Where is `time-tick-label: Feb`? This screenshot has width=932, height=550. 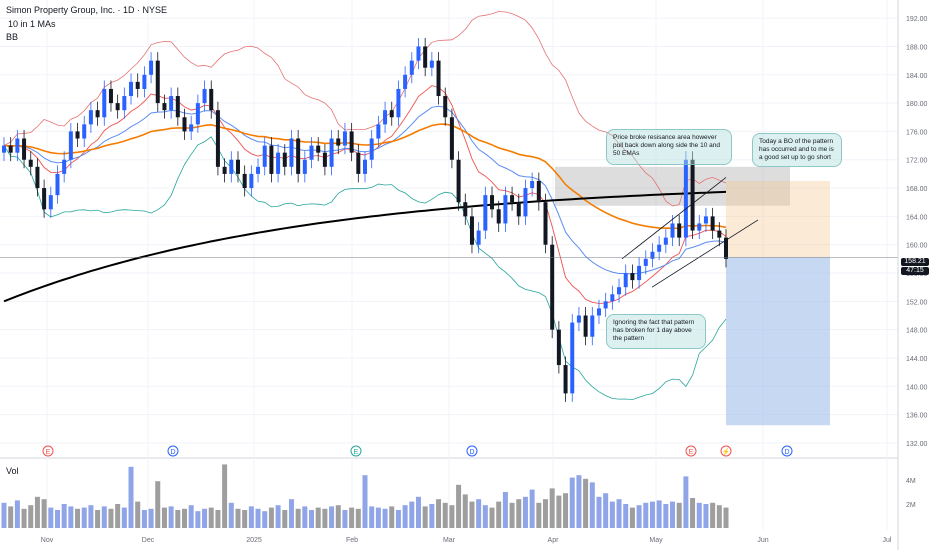 time-tick-label: Feb is located at coordinates (352, 540).